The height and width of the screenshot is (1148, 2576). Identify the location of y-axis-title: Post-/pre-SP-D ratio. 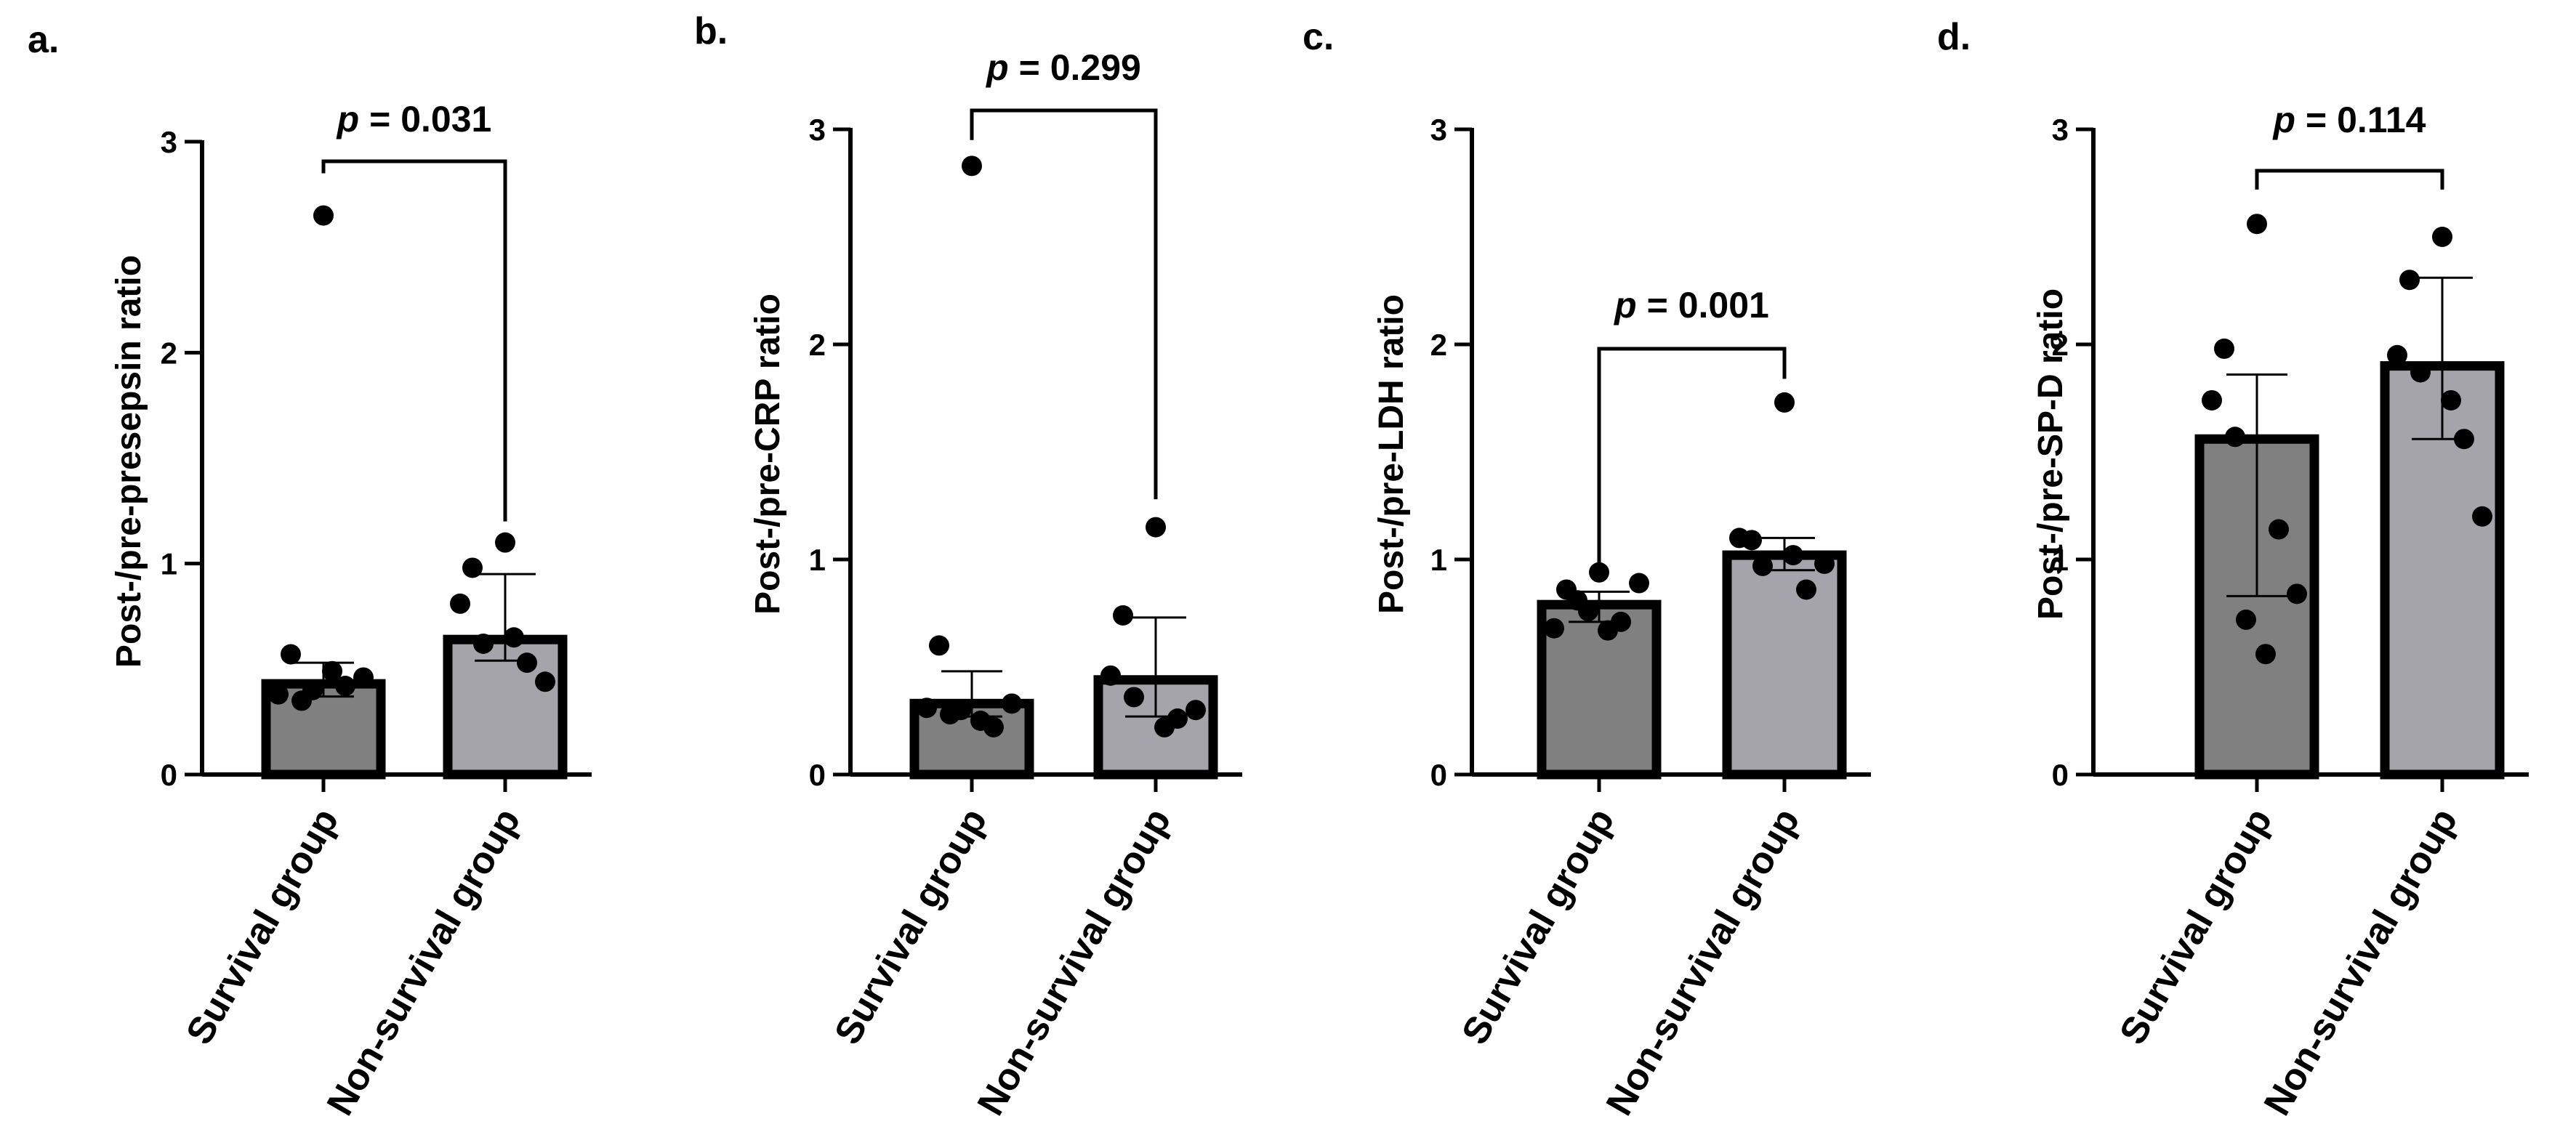
(2051, 454).